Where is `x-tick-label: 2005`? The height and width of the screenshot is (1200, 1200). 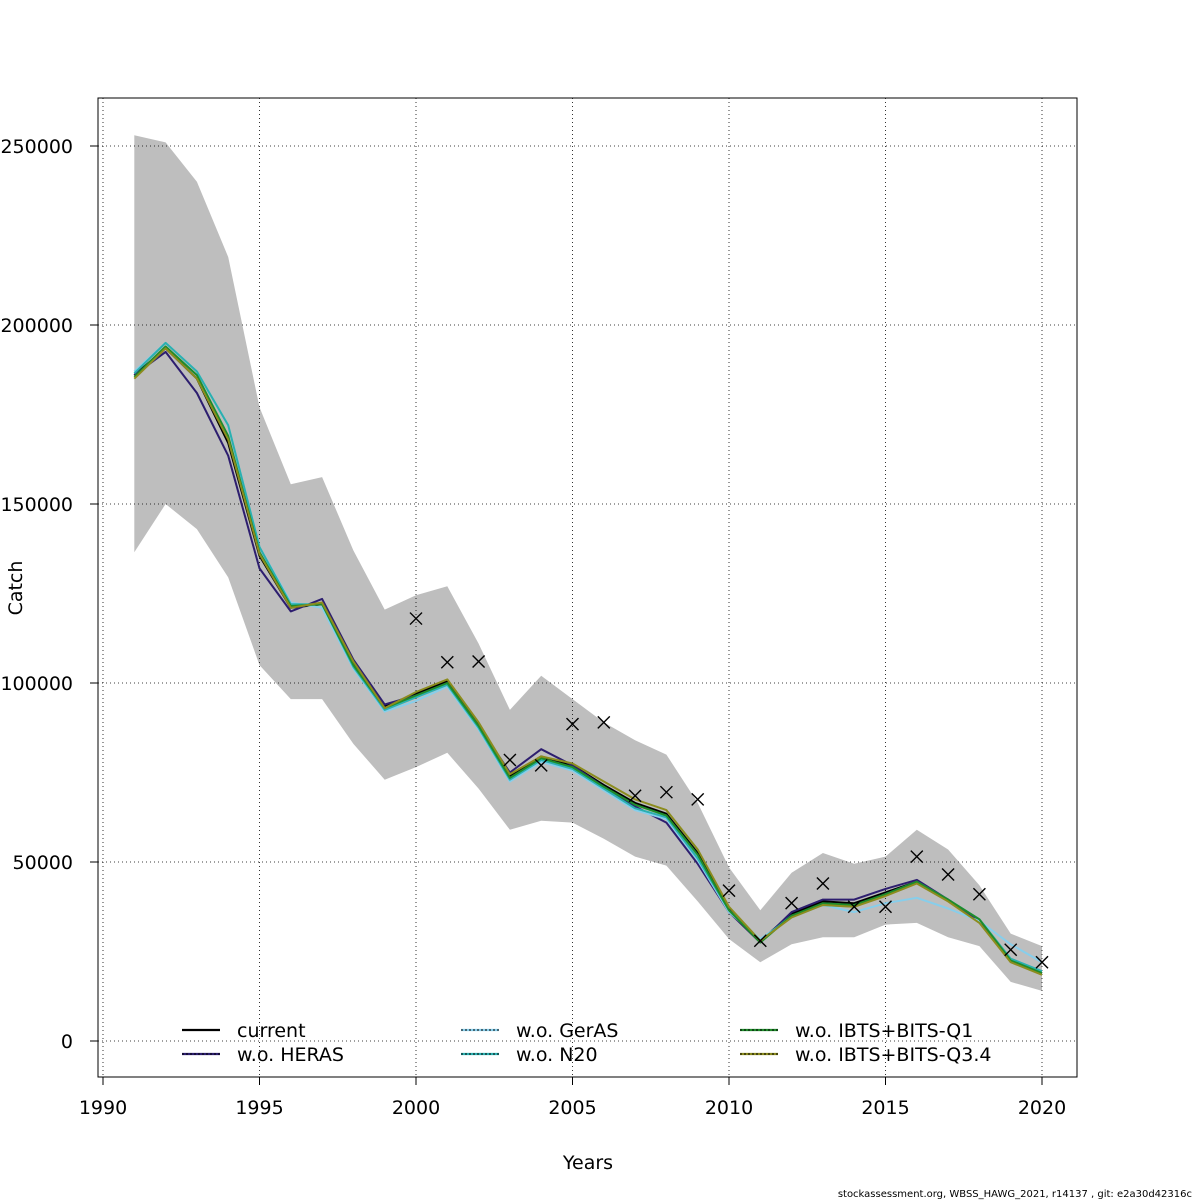 x-tick-label: 2005 is located at coordinates (572, 1108).